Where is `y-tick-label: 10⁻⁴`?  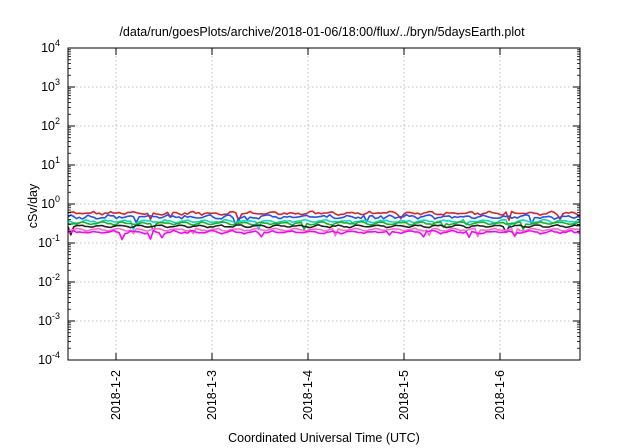
y-tick-label: 10⁻⁴ is located at coordinates (49, 358).